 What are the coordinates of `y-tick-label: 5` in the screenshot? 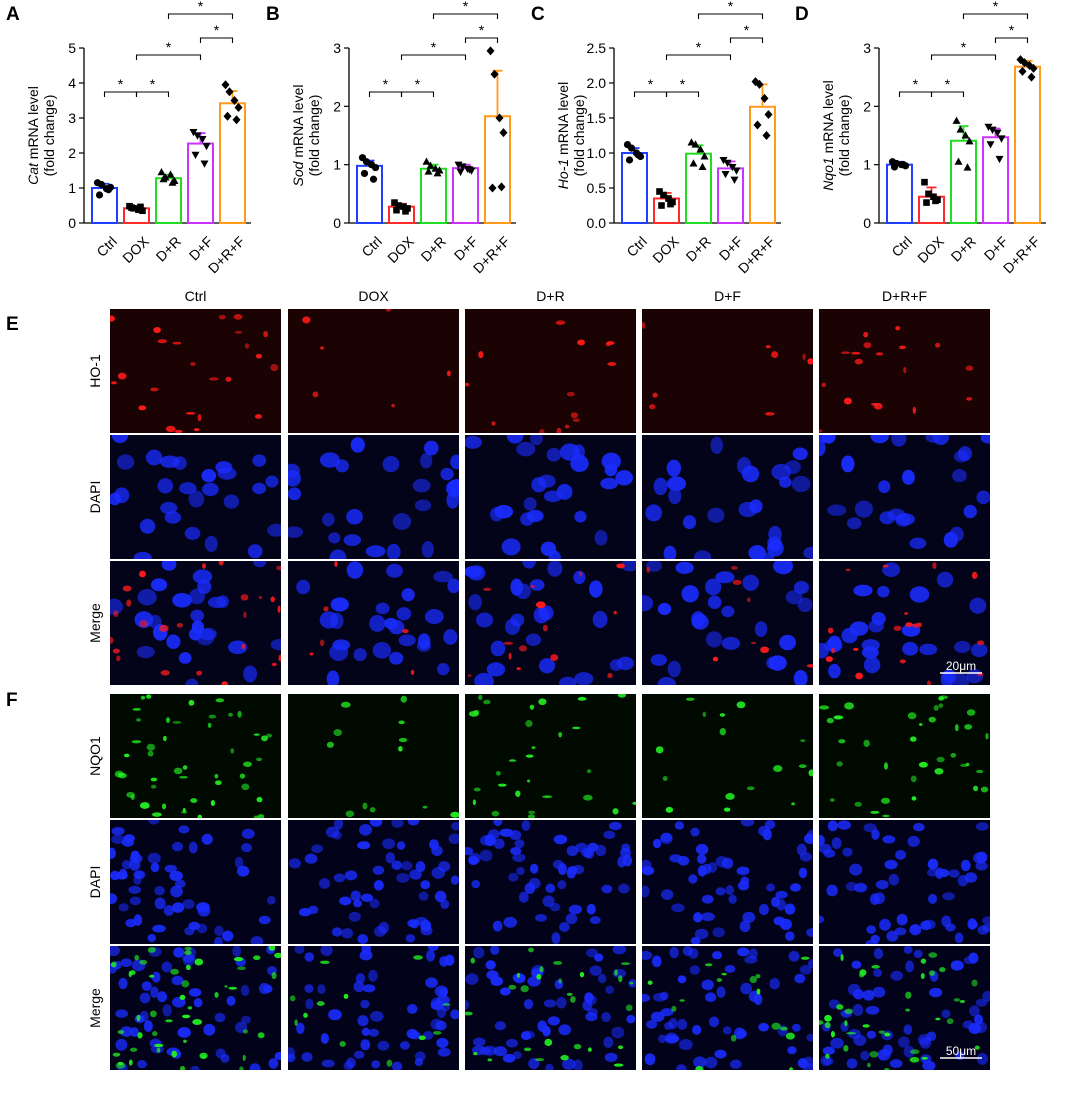 It's located at (72, 48).